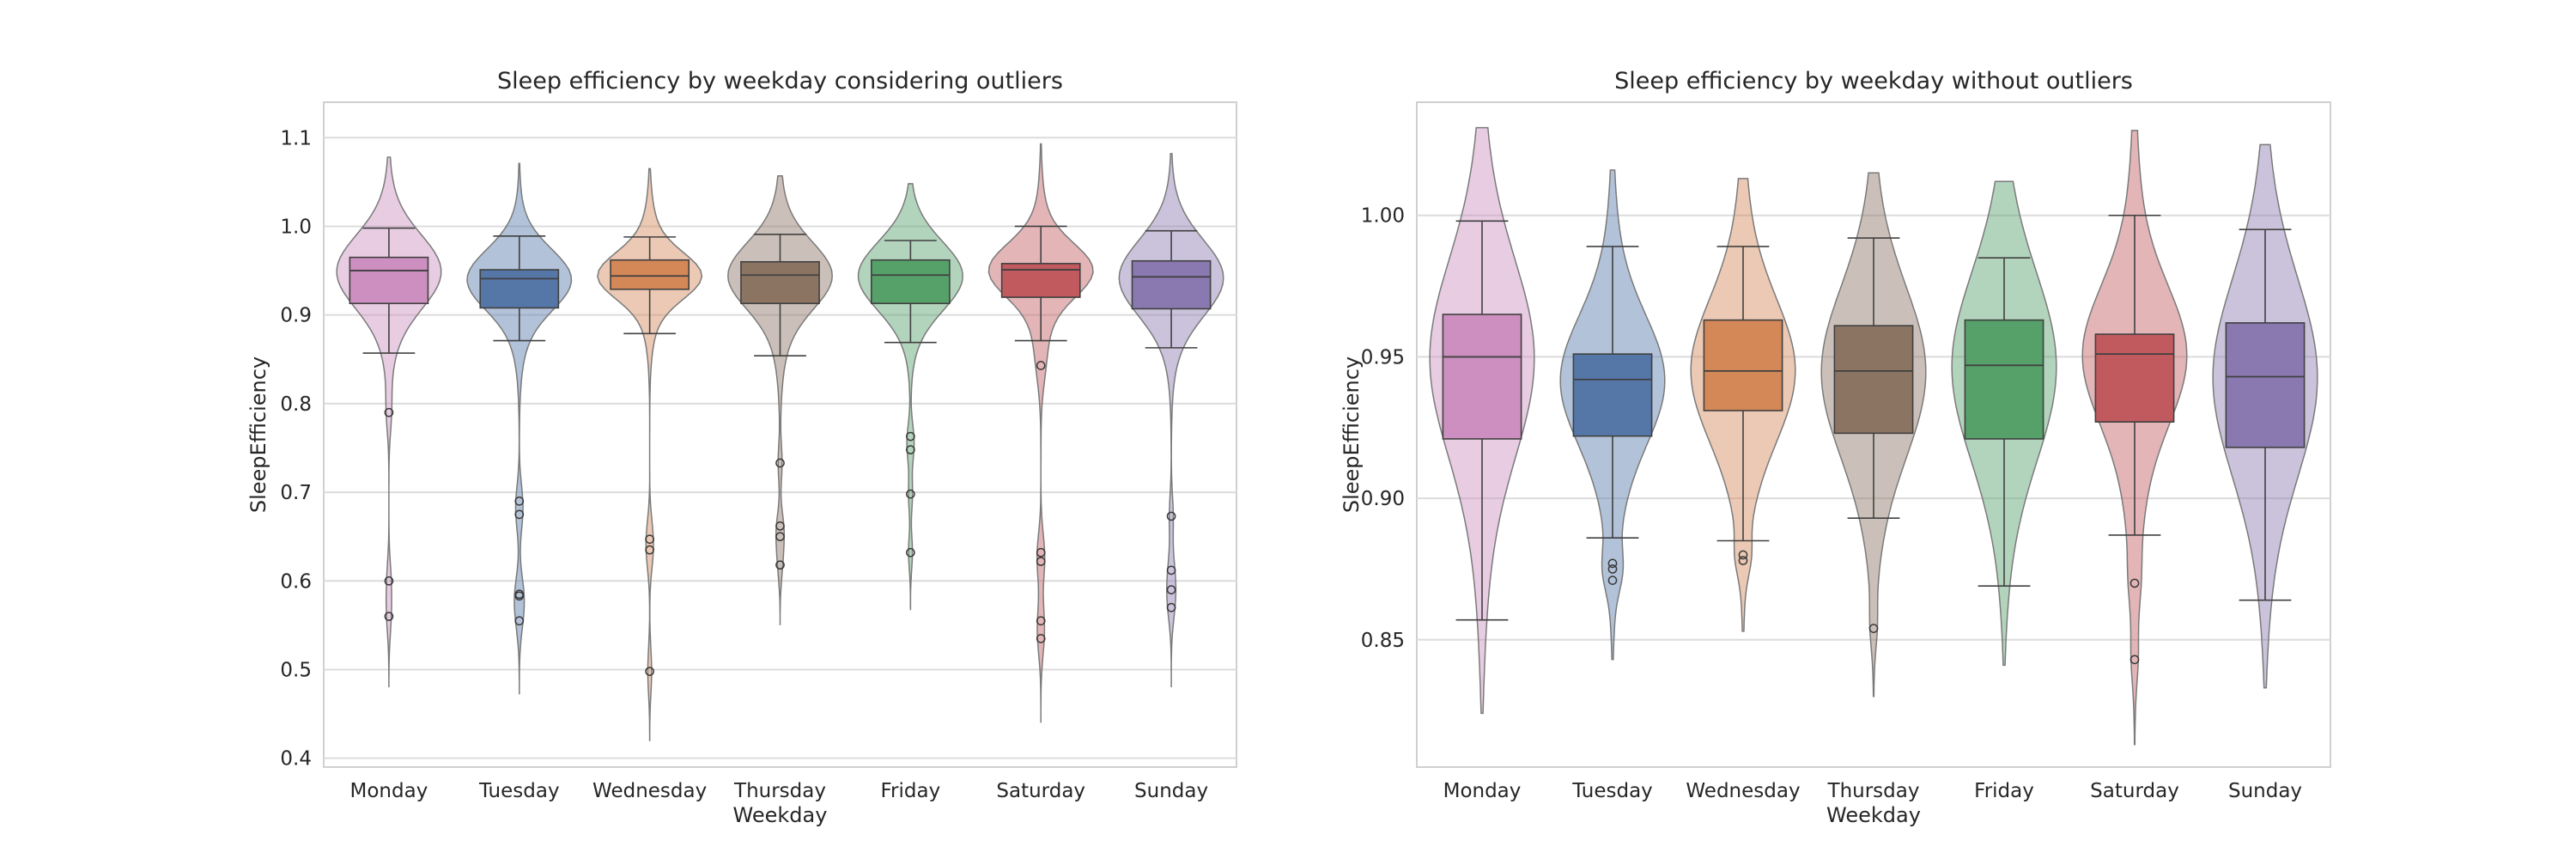  Describe the element at coordinates (296, 449) in the screenshot. I see `y-tick-labels: 0.4 0.5 0.6 0.7 0.8 0.9 1.0 1.1` at that location.